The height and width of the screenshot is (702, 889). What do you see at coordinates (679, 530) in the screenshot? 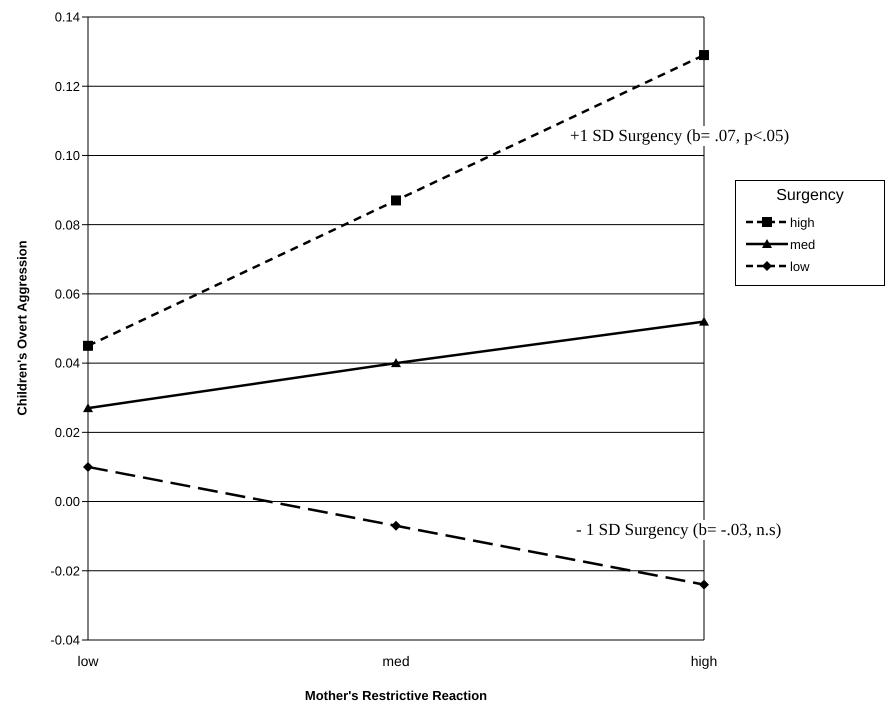
I see `annotation: - 1 SD Surgency (b= -.03, n.s)` at bounding box center [679, 530].